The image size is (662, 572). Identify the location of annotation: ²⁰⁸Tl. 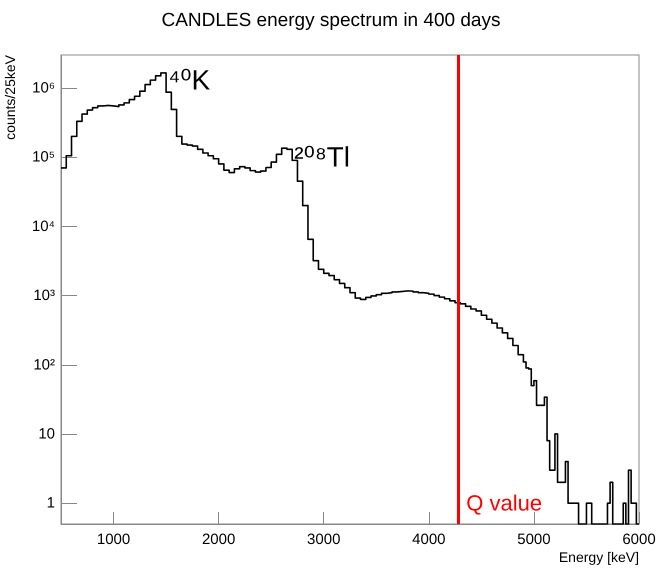
(322, 157).